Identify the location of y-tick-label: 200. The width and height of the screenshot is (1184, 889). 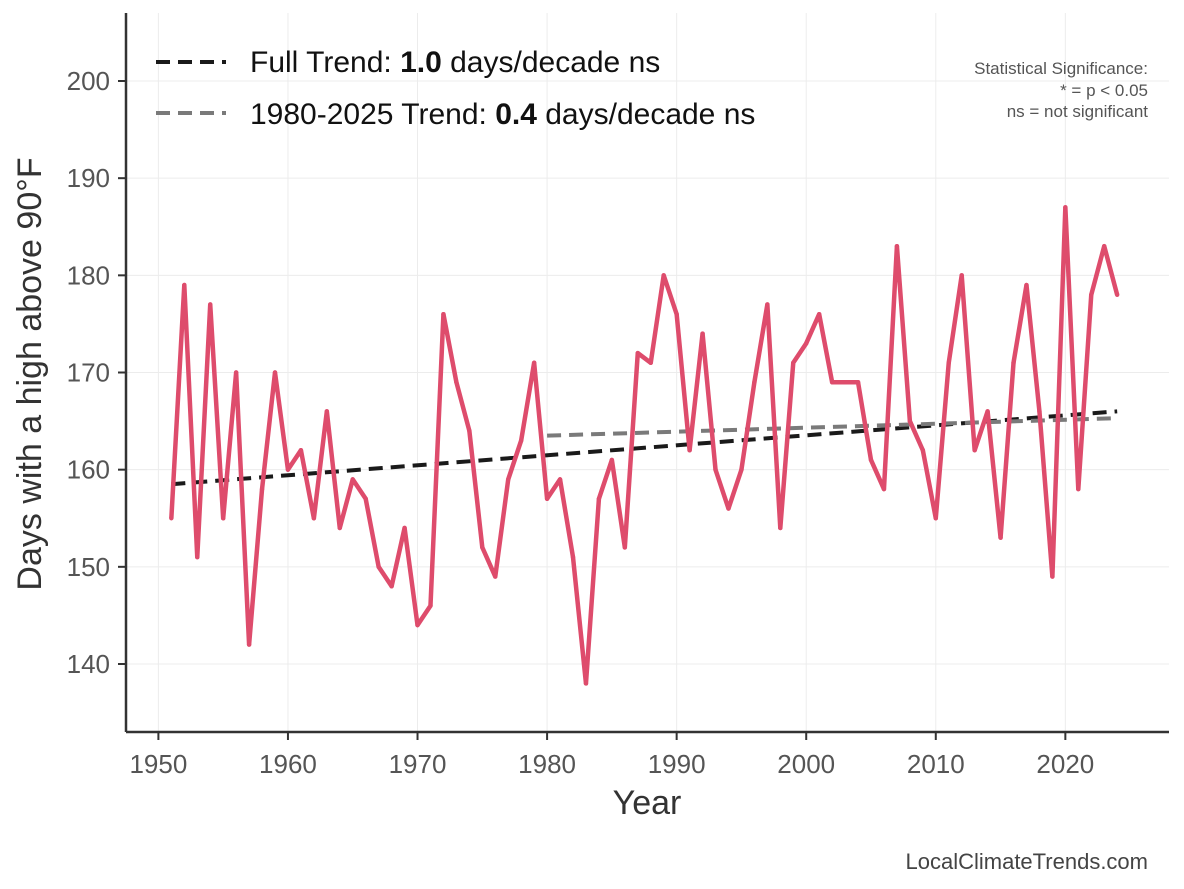
(88, 81).